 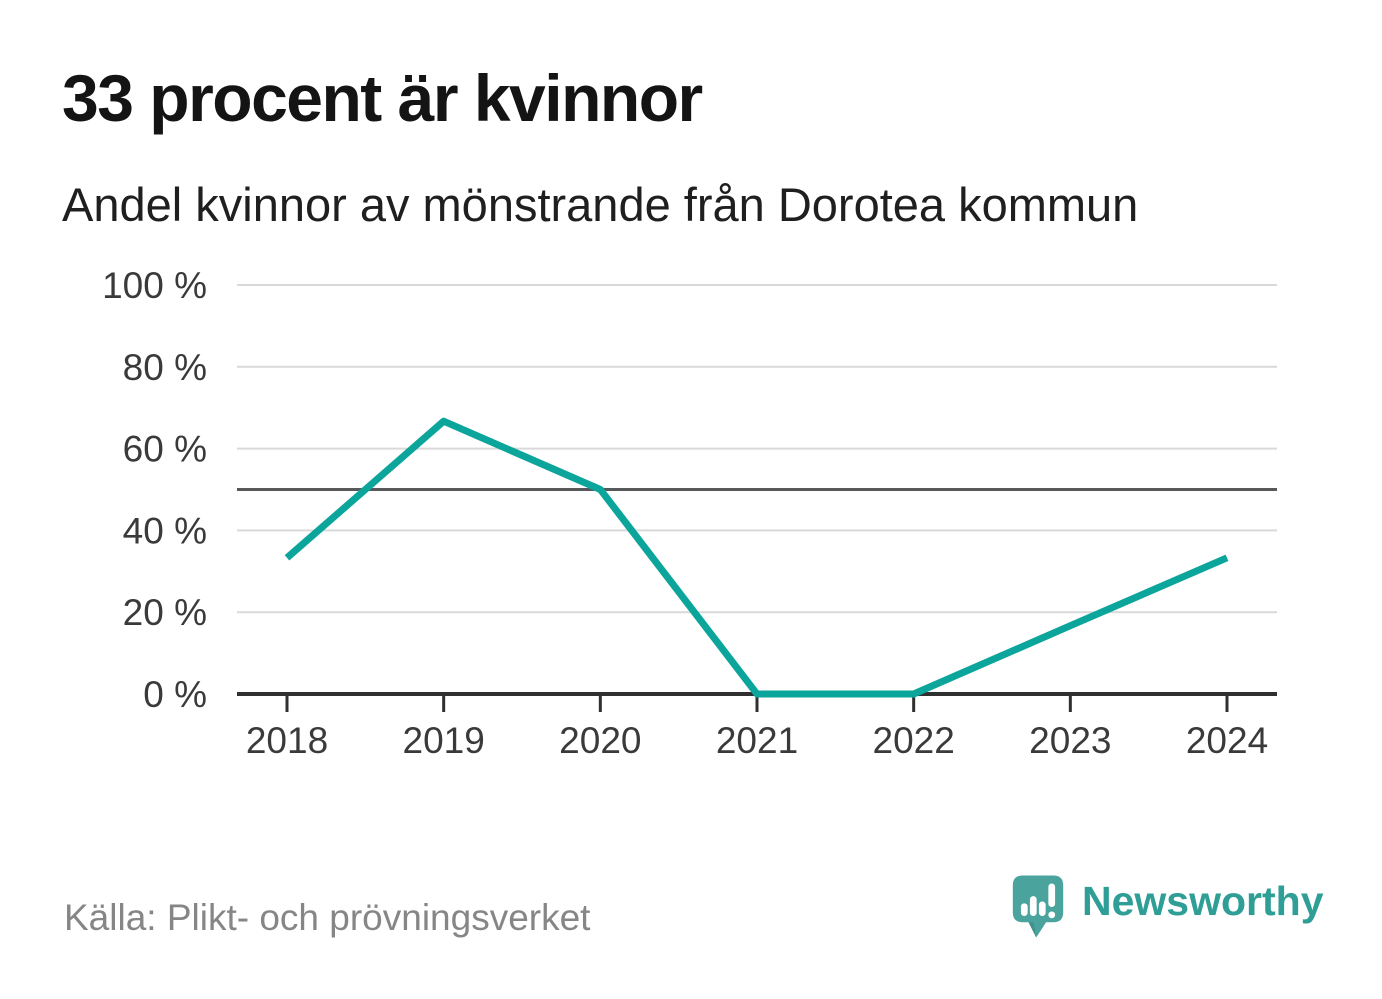 What do you see at coordinates (287, 740) in the screenshot?
I see `x-axis-label: 2018` at bounding box center [287, 740].